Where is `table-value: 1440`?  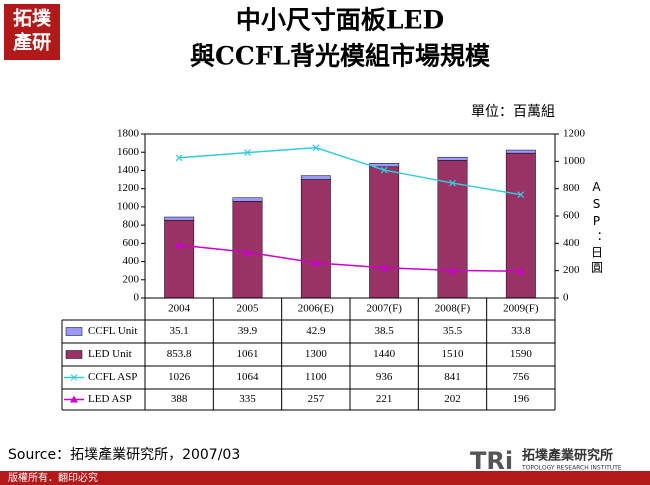
table-value: 1440 is located at coordinates (384, 354).